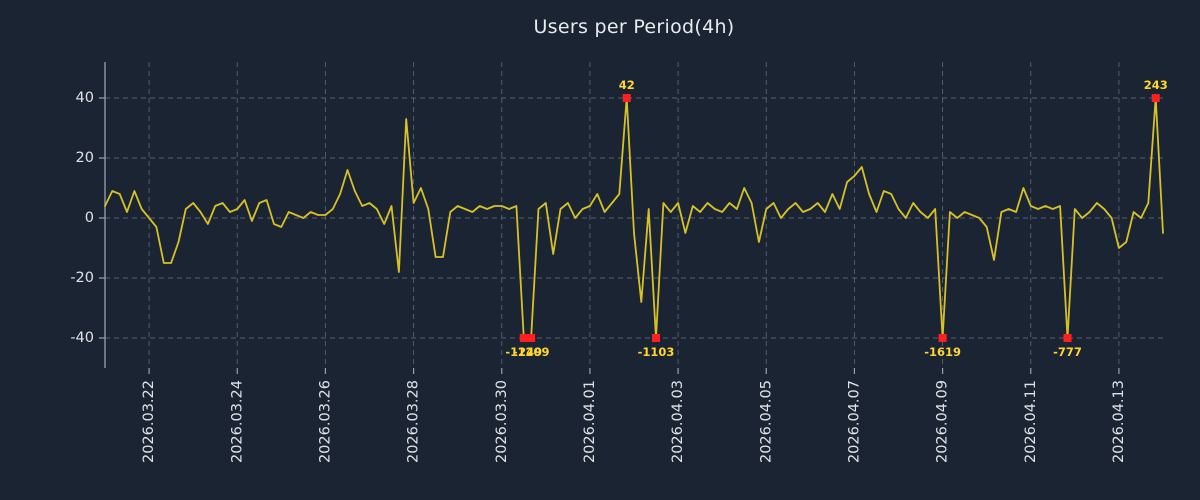  Describe the element at coordinates (590, 421) in the screenshot. I see `x-tick-label: 2026.04.01` at that location.